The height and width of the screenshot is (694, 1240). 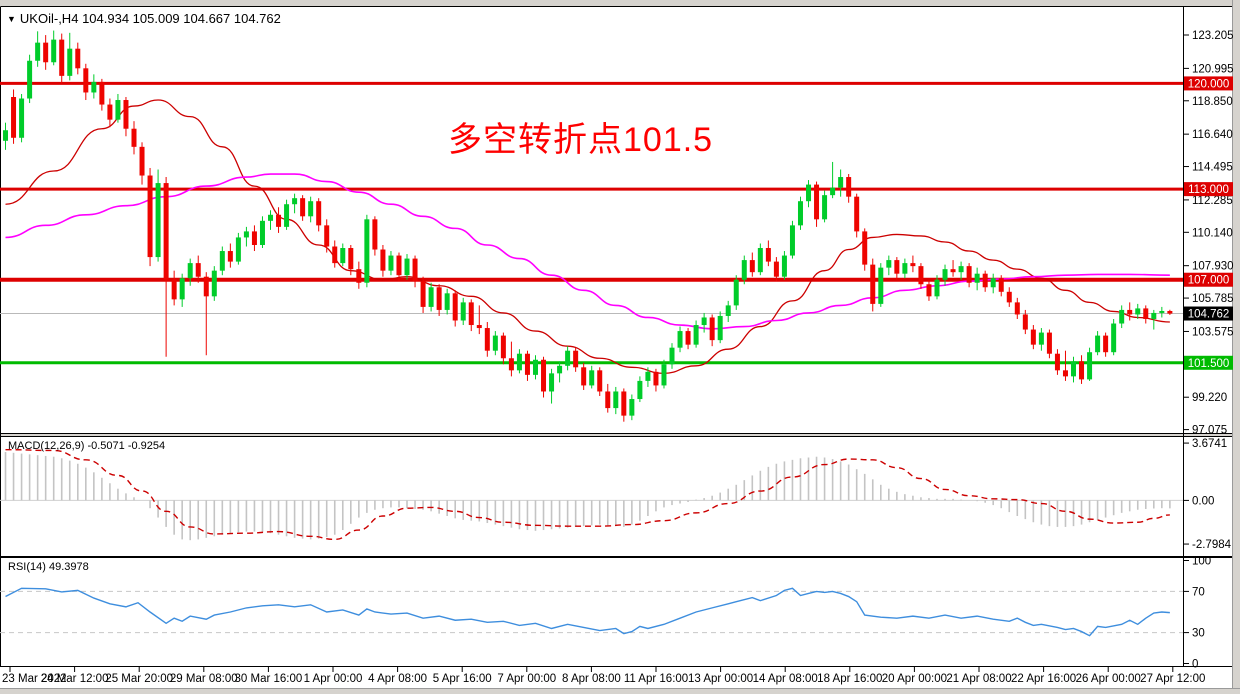 What do you see at coordinates (1213, 36) in the screenshot?
I see `price-tick-label: 123.205` at bounding box center [1213, 36].